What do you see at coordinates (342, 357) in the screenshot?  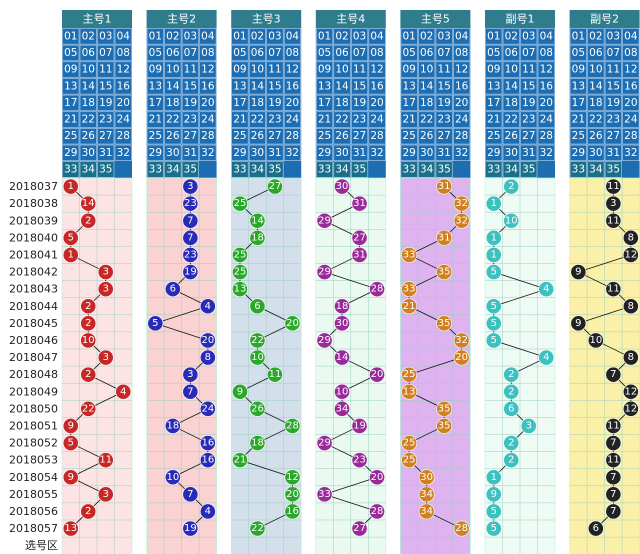 I see `ball-number: 14` at bounding box center [342, 357].